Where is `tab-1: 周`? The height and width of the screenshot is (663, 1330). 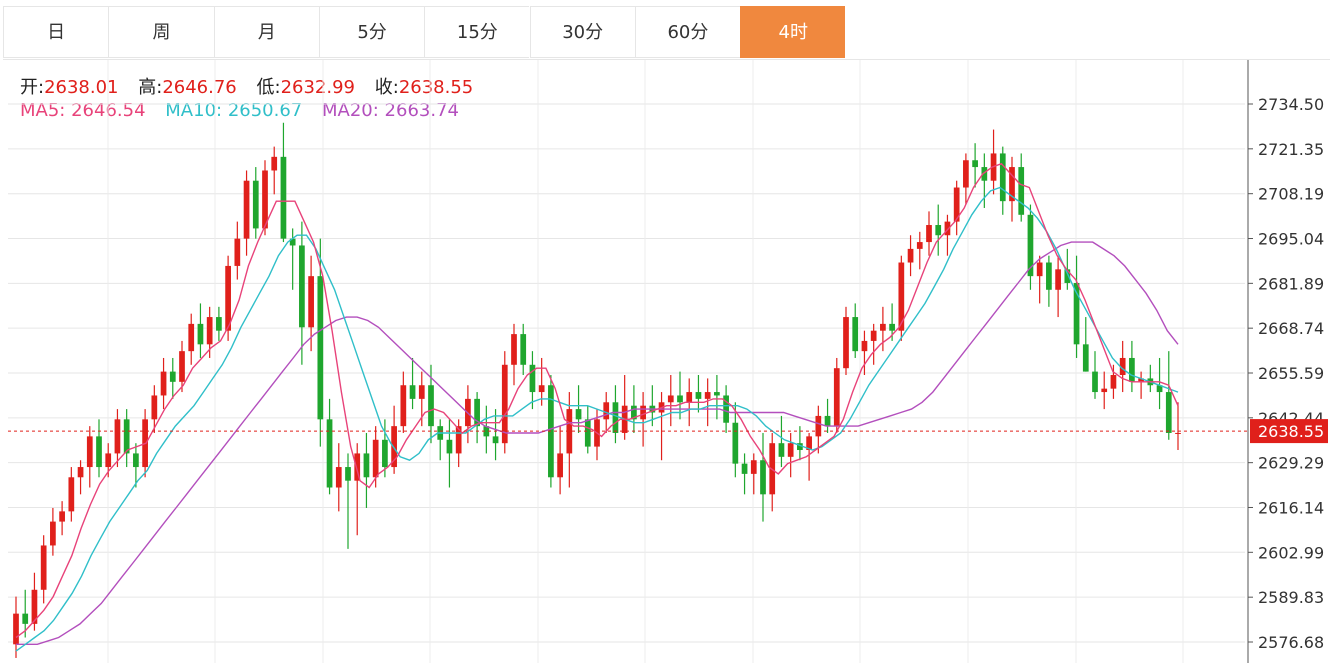
tab-1: 周 is located at coordinates (161, 32).